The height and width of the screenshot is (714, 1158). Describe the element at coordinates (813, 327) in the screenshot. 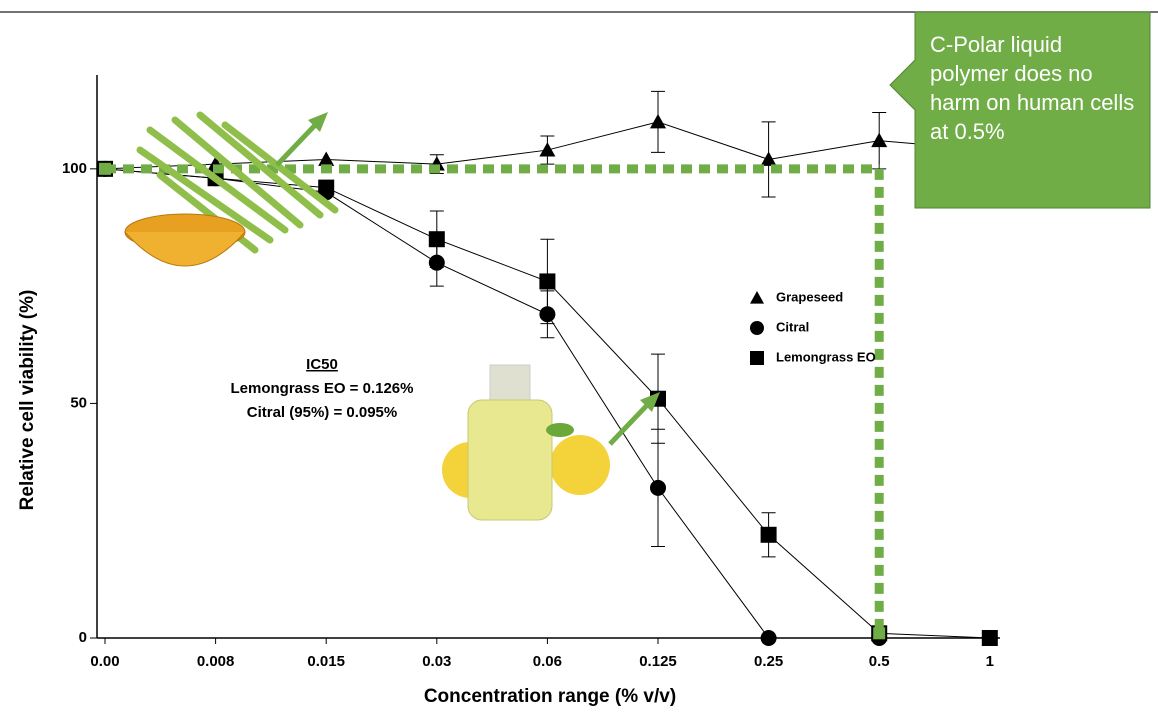

I see `legend: Grapeseed Citral Lemongrass EO` at that location.